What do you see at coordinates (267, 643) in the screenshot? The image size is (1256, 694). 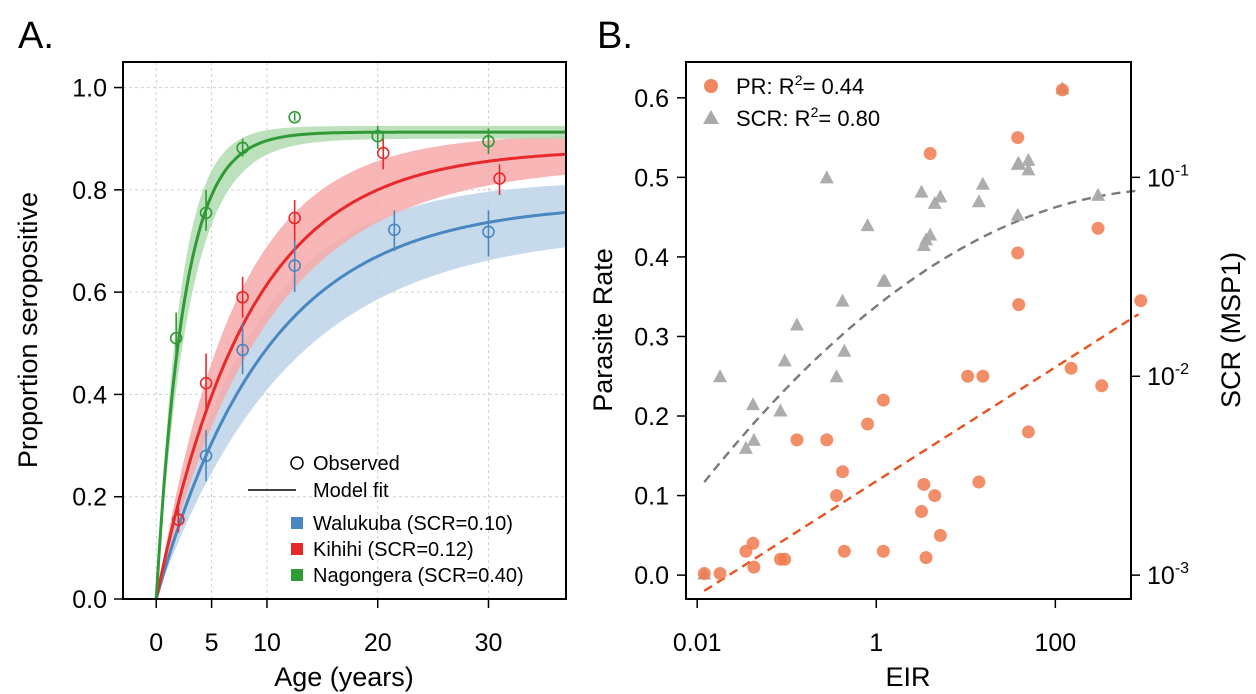 I see `x-tick-label: 10` at bounding box center [267, 643].